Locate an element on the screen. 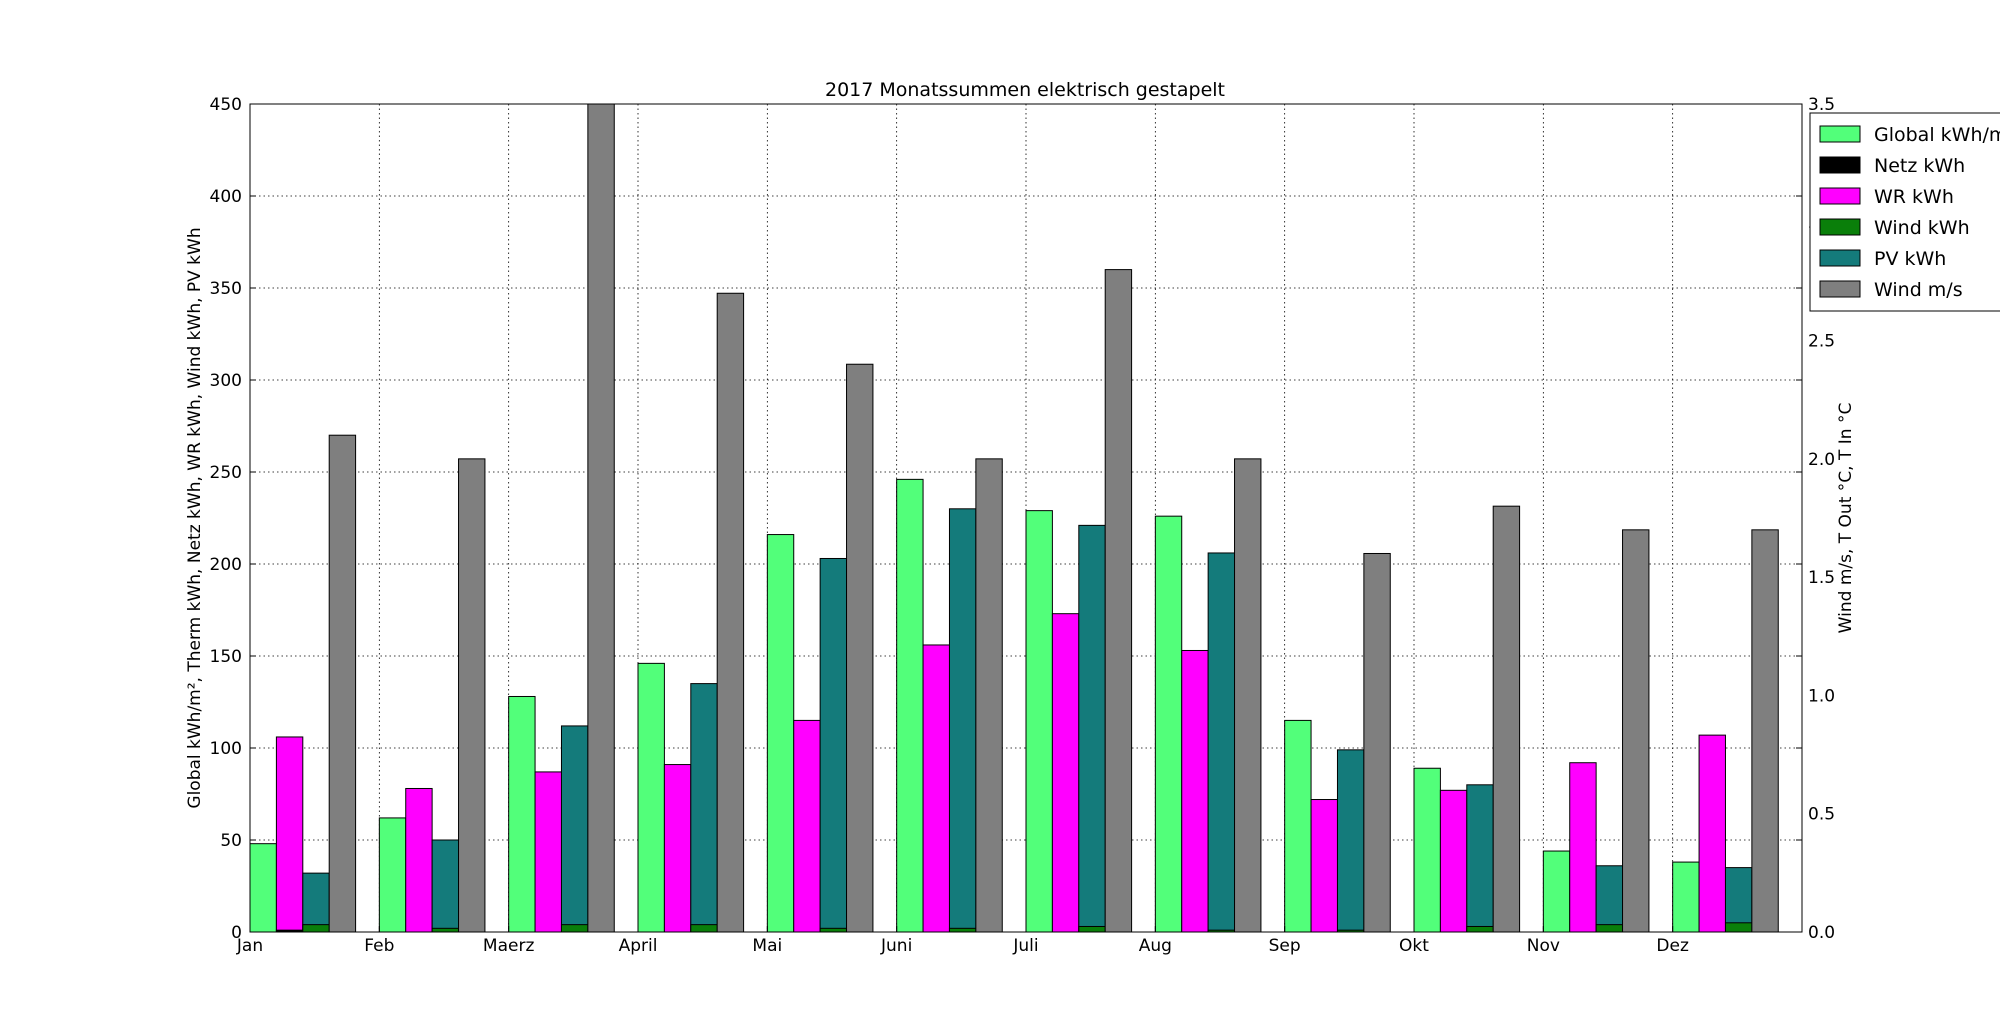 Image resolution: width=2000 pixels, height=1036 pixels. bar-wind-kwh-juni is located at coordinates (962, 930).